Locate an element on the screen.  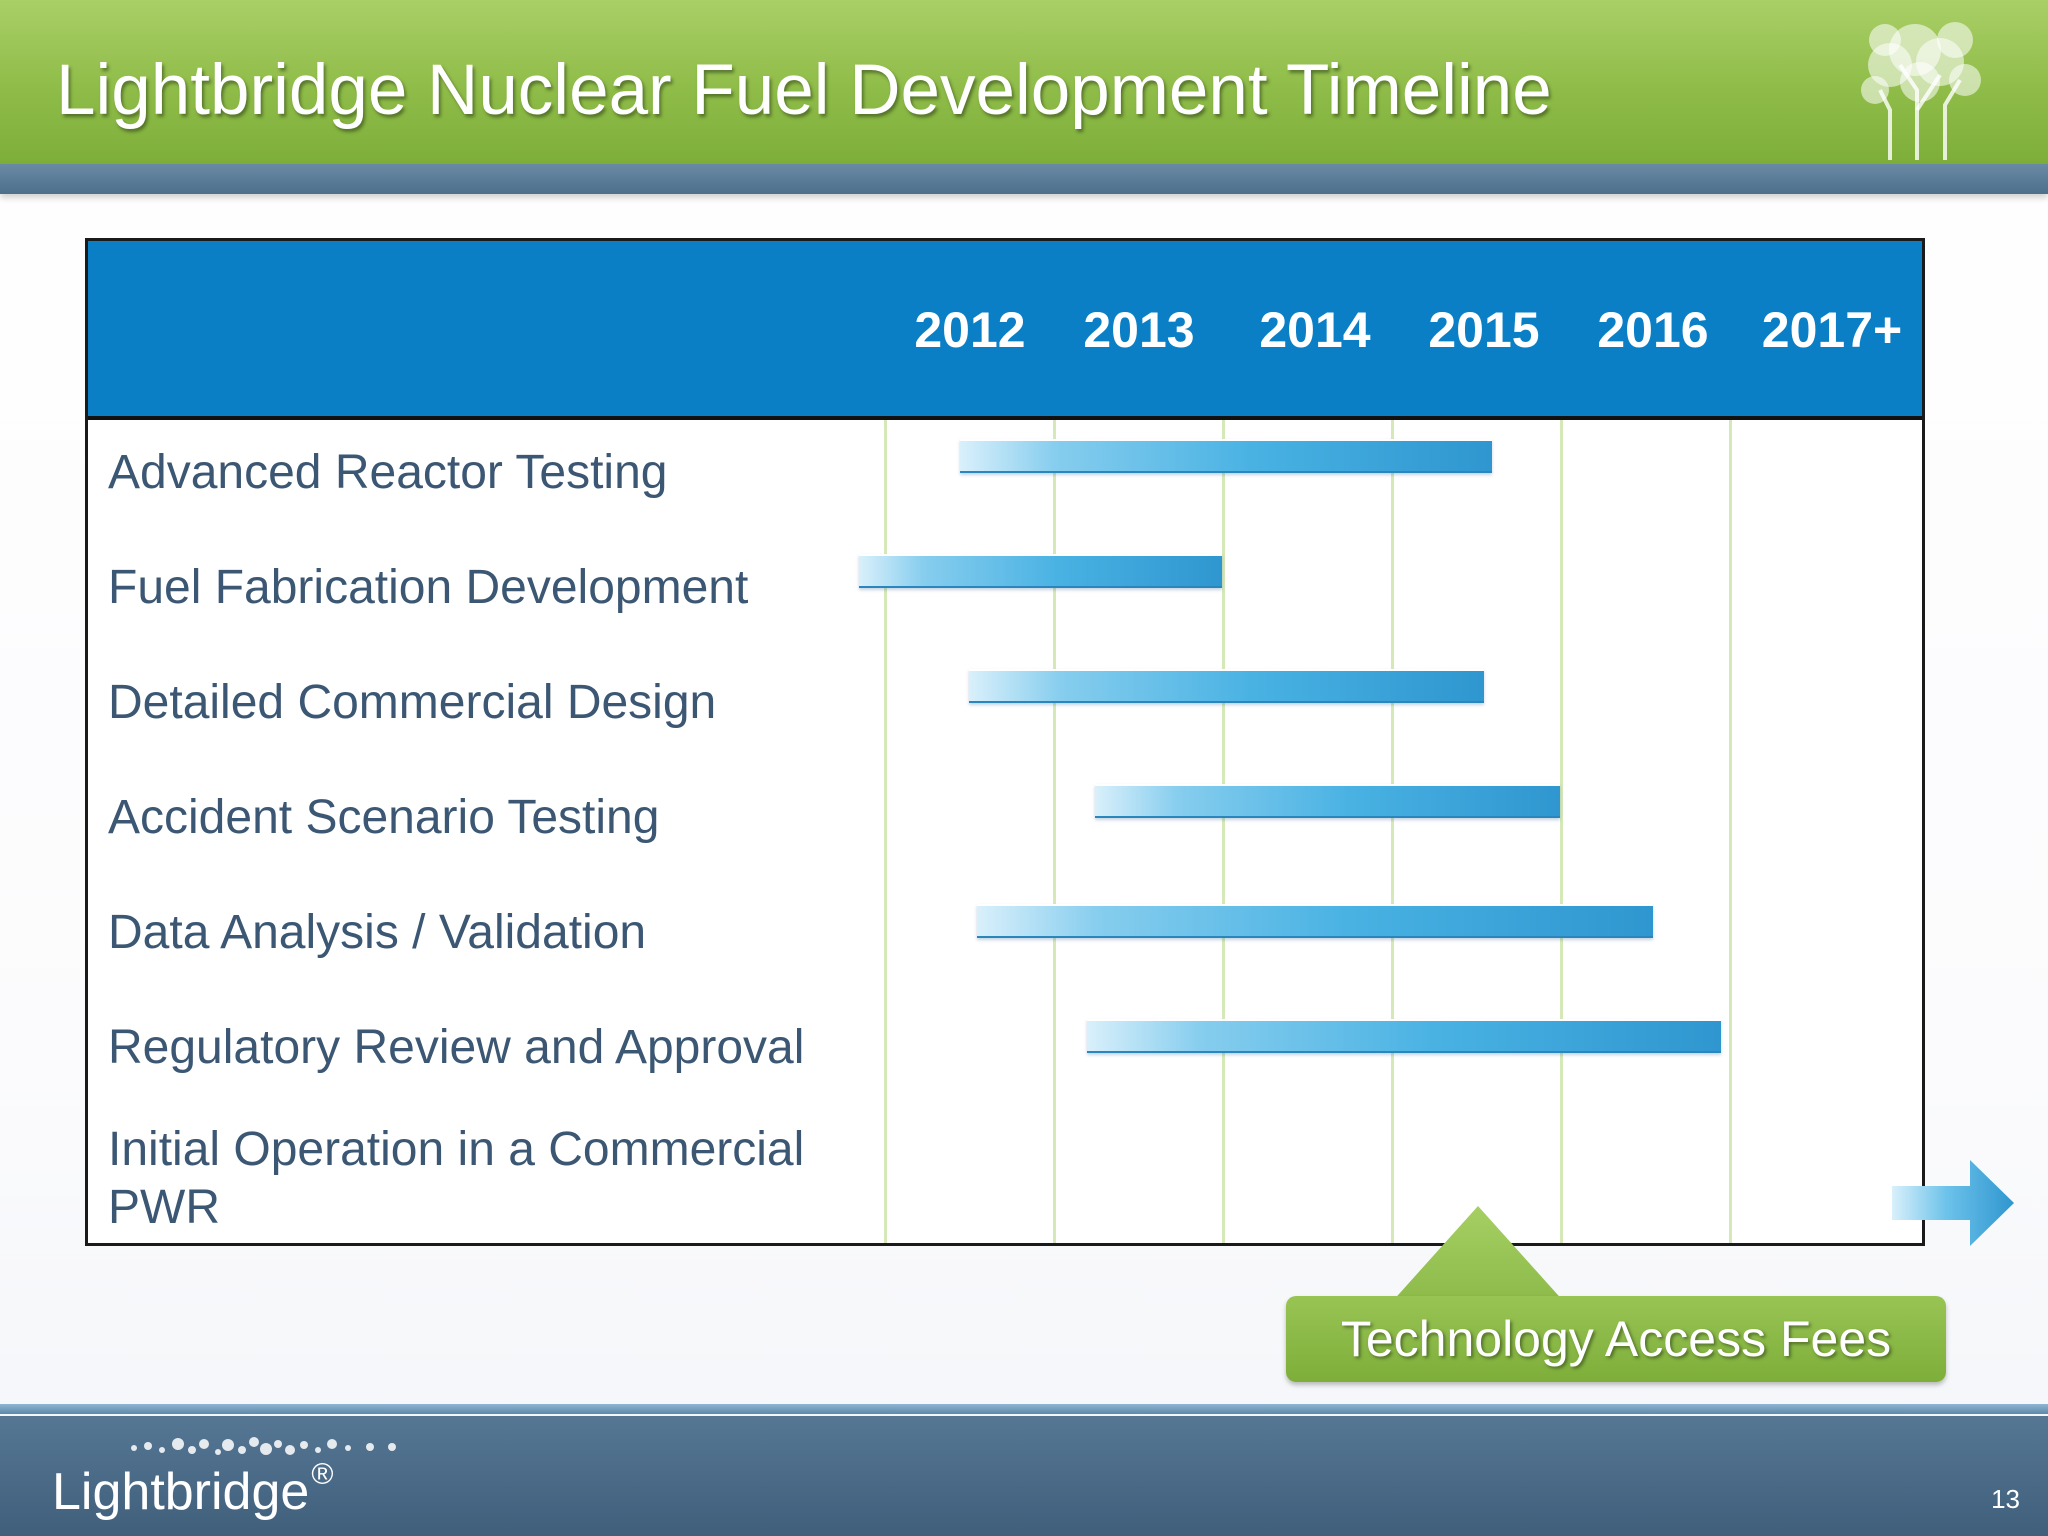
year-2013: 2013 is located at coordinates (1139, 330).